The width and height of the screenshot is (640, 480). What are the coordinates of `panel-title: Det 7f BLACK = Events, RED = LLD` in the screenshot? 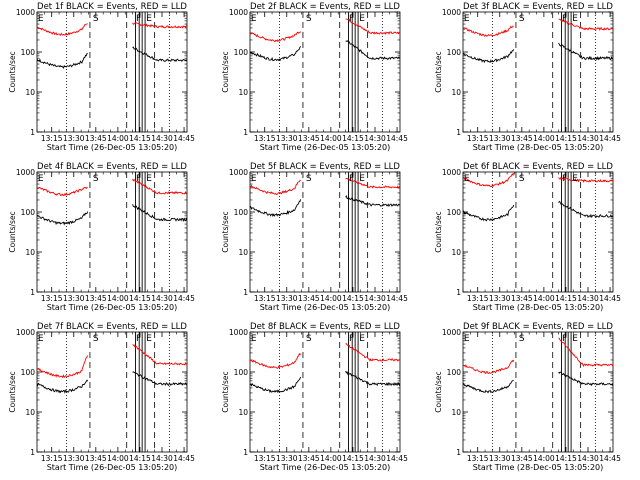 It's located at (112, 327).